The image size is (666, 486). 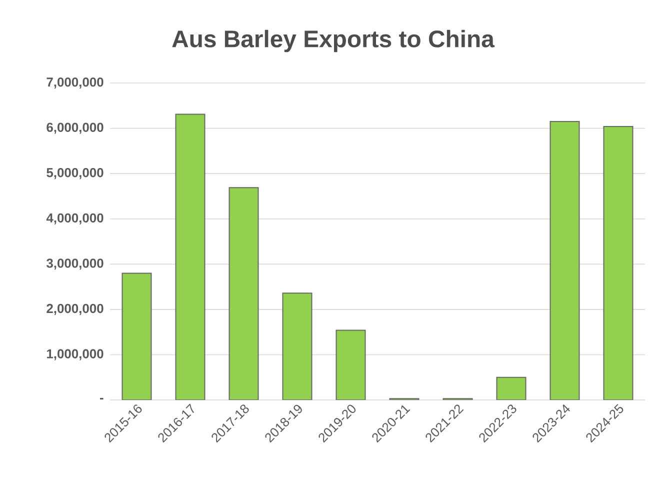 What do you see at coordinates (75, 309) in the screenshot?
I see `y-tick-label: 2,000,000` at bounding box center [75, 309].